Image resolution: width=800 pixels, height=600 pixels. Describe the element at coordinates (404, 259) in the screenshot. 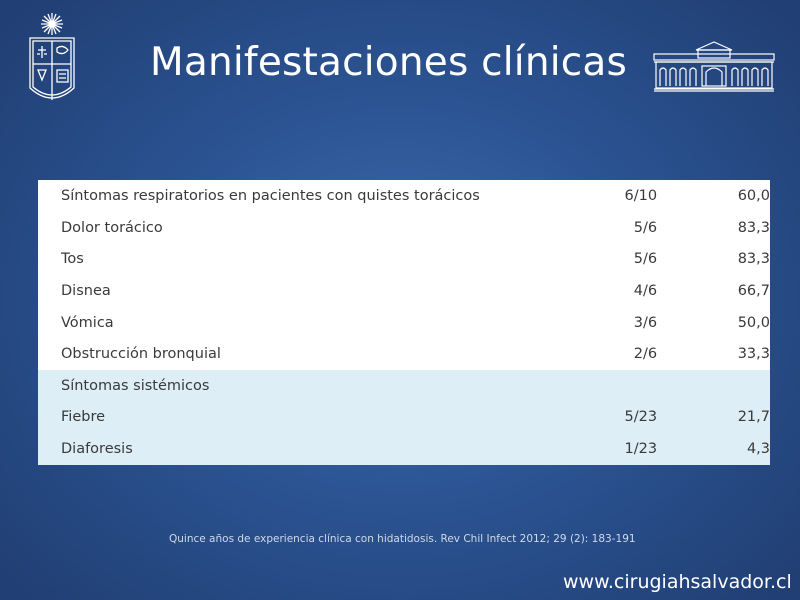

I see `table-row: Tos 5/6 83,3` at that location.